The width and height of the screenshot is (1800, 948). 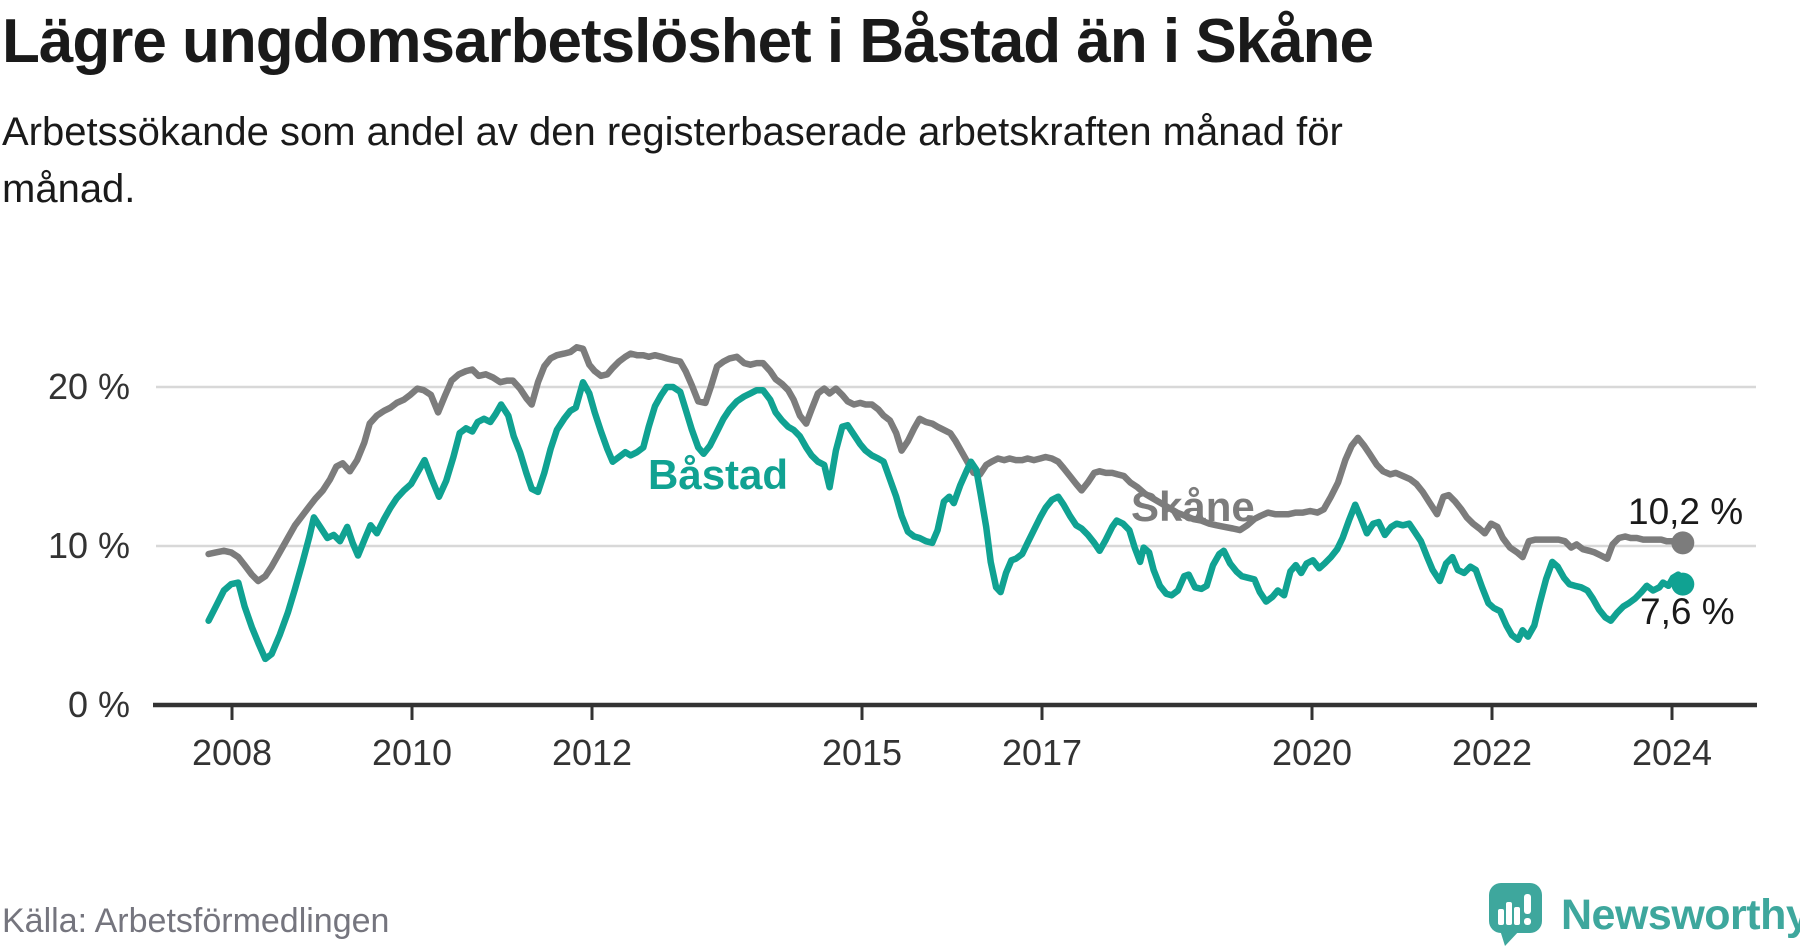 I want to click on source-note: Källa: Arbetsförmedlingen, so click(x=196, y=921).